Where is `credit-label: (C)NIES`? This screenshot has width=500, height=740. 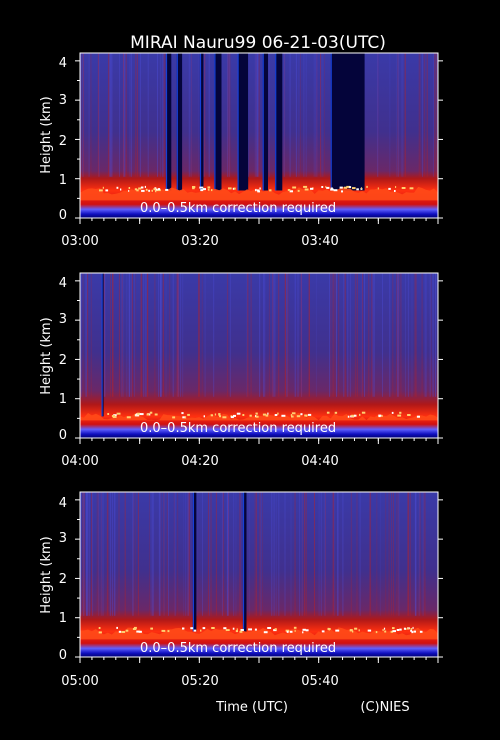
credit-label: (C)NIES is located at coordinates (384, 707).